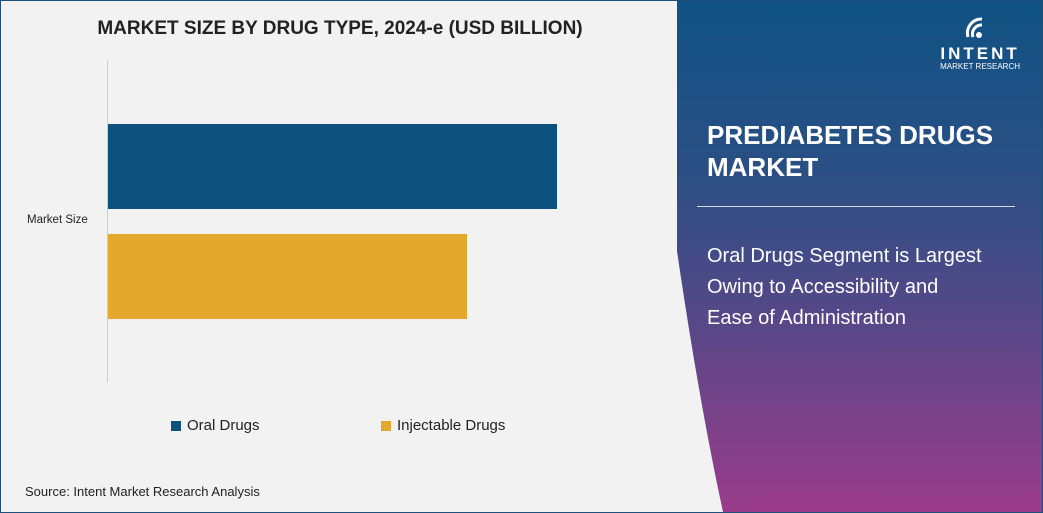 This screenshot has width=1043, height=513. I want to click on insight-line: Oral Drugs Segment is Largest, so click(844, 256).